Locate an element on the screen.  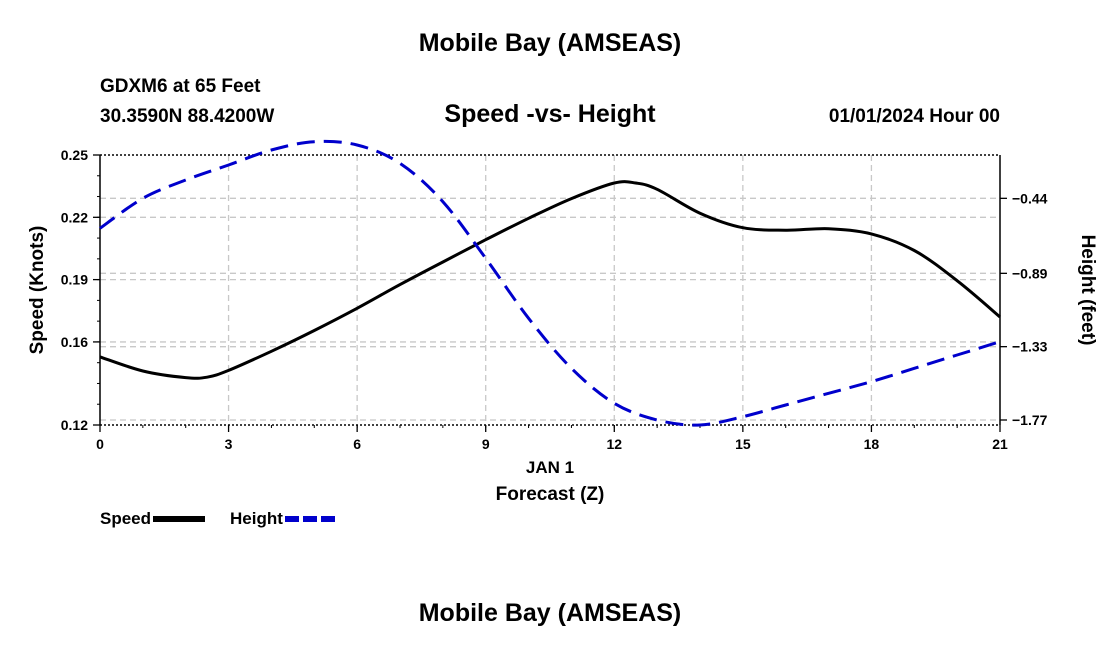
x-tick-label-12: 12 is located at coordinates (614, 444).